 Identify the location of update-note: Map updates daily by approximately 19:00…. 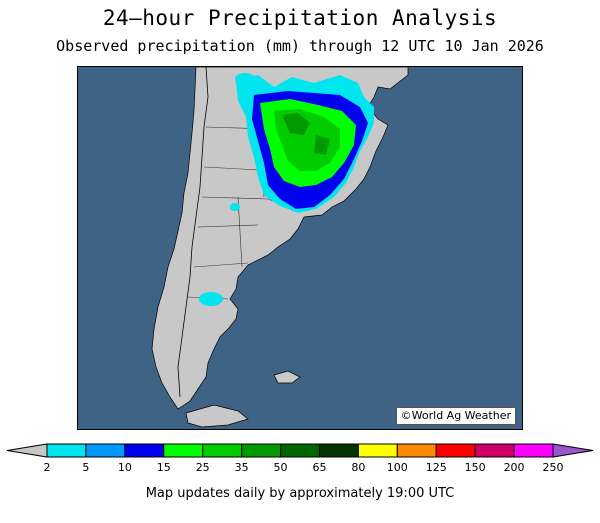
(300, 493).